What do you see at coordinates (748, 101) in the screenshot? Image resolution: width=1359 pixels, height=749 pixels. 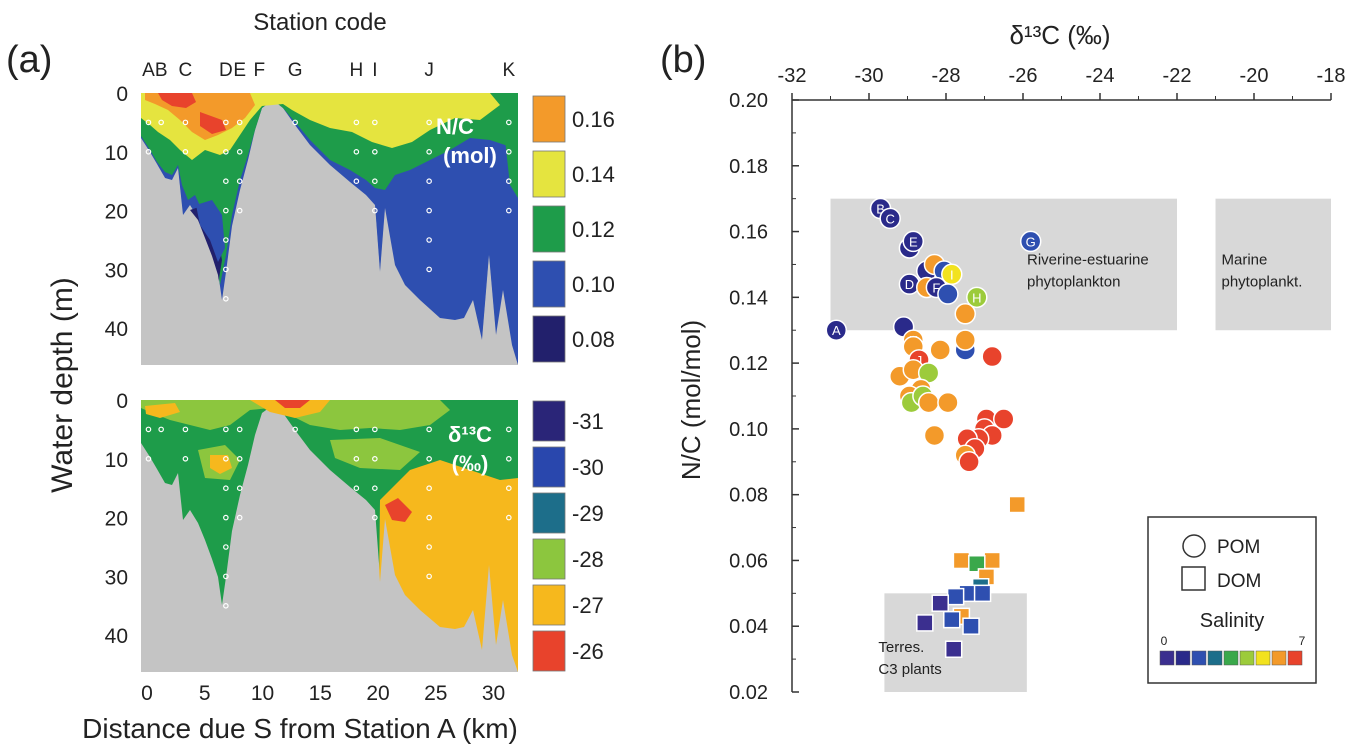 I see `y-tick-label: 0.20` at bounding box center [748, 101].